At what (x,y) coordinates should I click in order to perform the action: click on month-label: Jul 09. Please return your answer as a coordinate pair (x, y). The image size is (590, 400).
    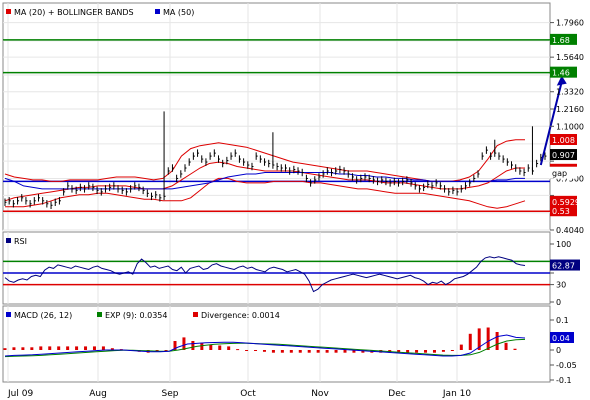
    Looking at the image, I should click on (20, 394).